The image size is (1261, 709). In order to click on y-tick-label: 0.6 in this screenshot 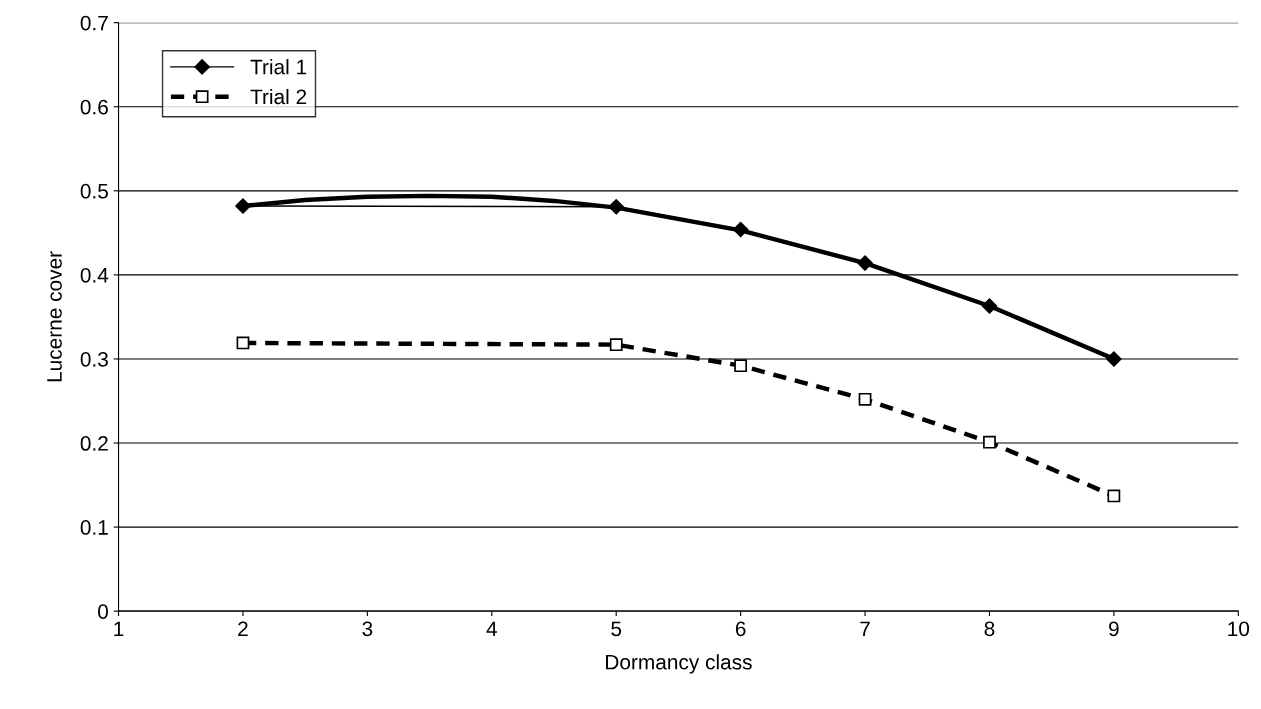, I will do `click(94, 107)`.